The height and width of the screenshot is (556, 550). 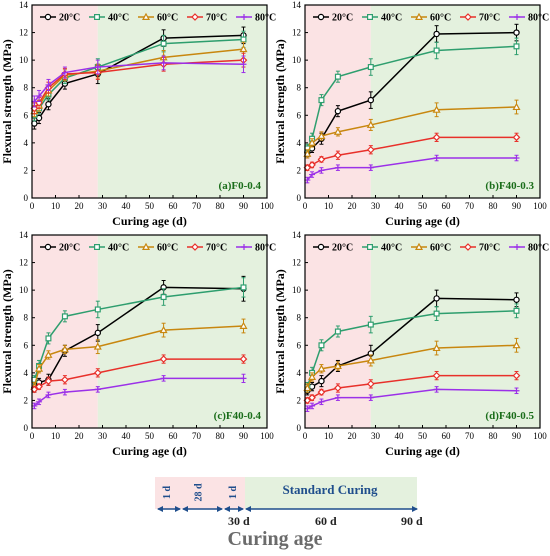 What do you see at coordinates (400, 206) in the screenshot?
I see `x-tick-label: 40` at bounding box center [400, 206].